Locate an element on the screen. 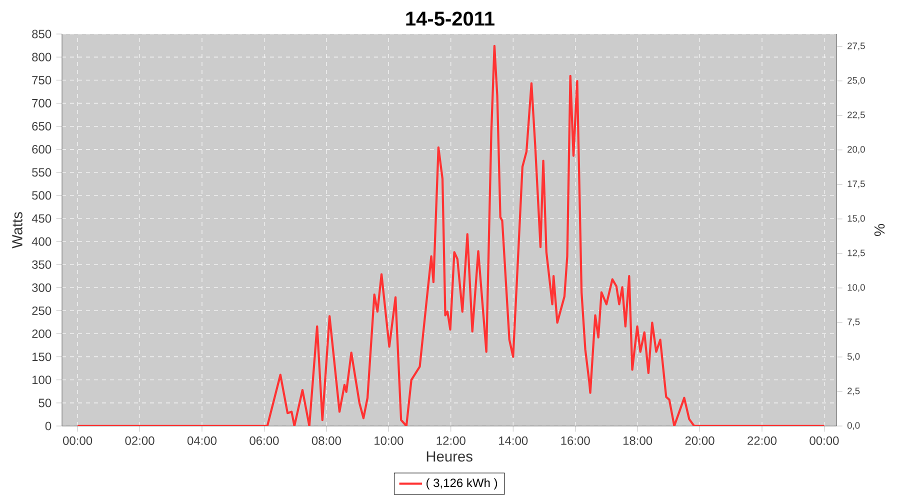  x-tick-label: 04:00 is located at coordinates (202, 440).